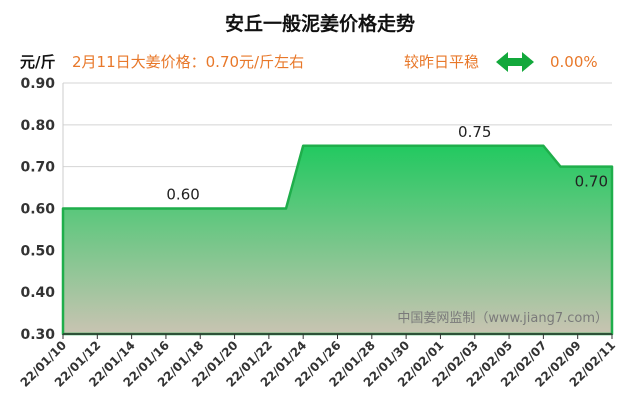 Image resolution: width=640 pixels, height=410 pixels. Describe the element at coordinates (441, 62) in the screenshot. I see `trend-label: 较昨日平稳` at that location.